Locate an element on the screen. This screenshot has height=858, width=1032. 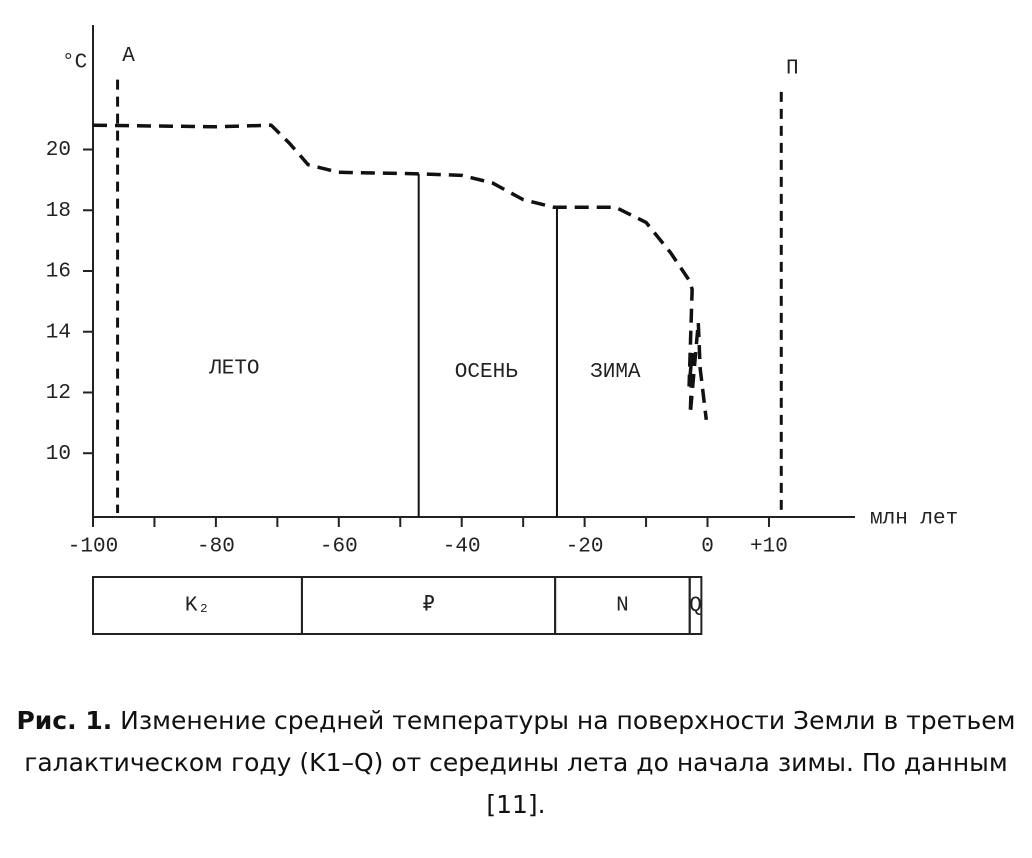
period-label: ₽ is located at coordinates (428, 606).